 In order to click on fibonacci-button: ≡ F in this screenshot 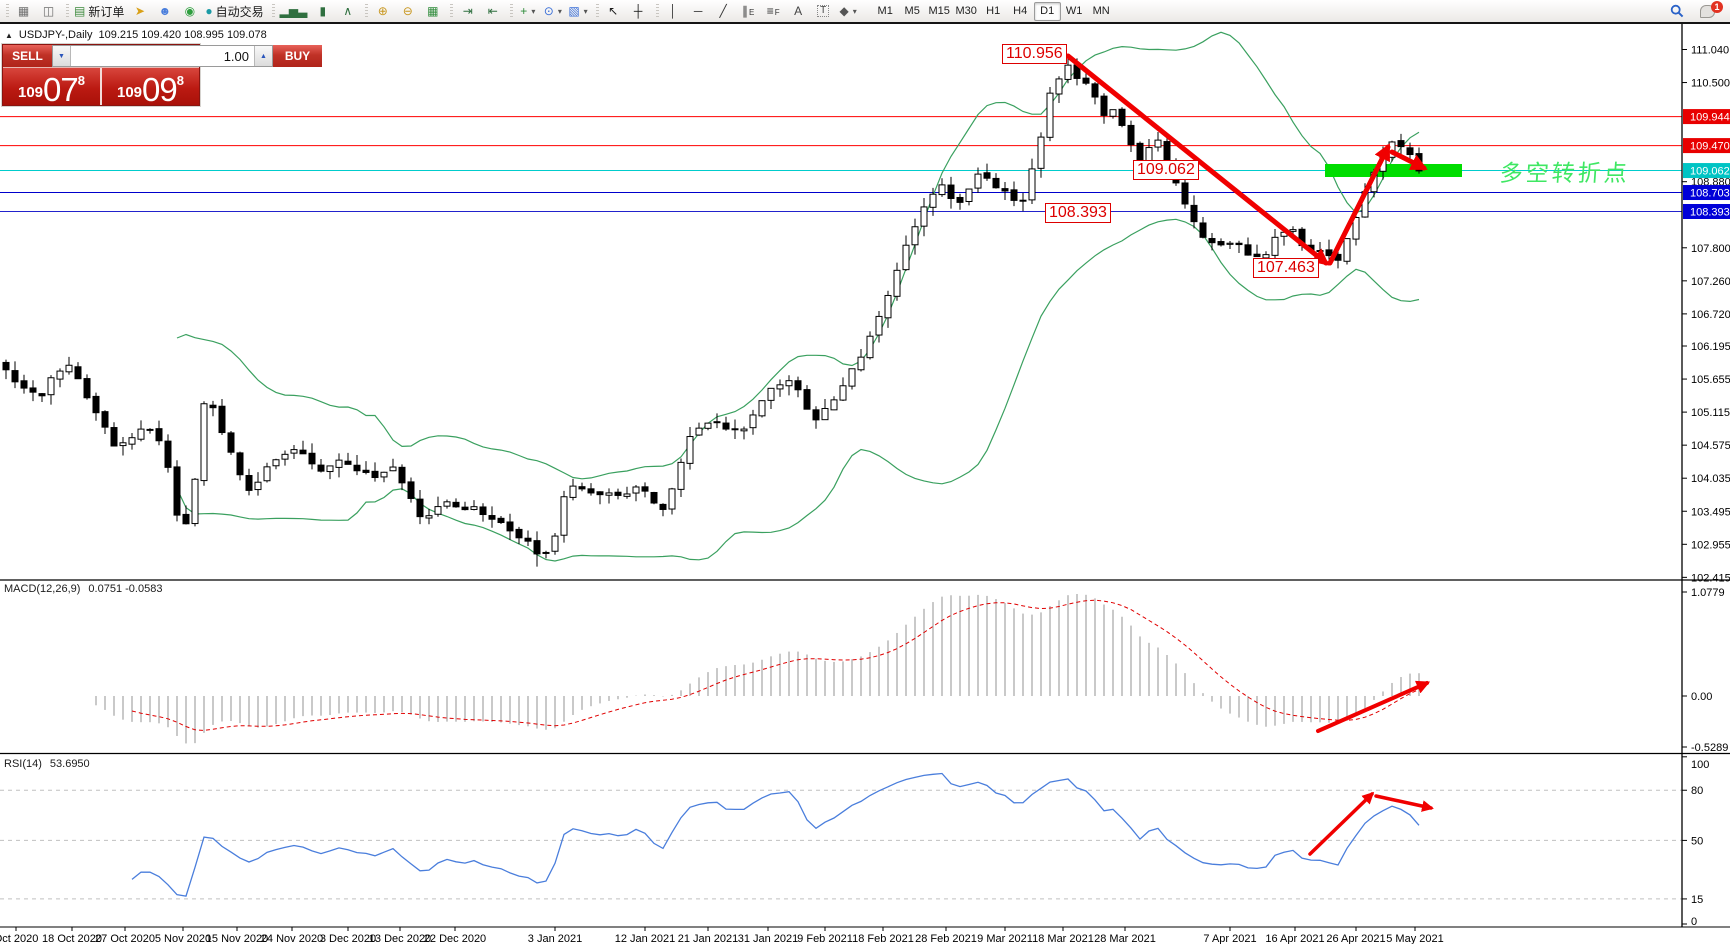, I will do `click(773, 11)`.